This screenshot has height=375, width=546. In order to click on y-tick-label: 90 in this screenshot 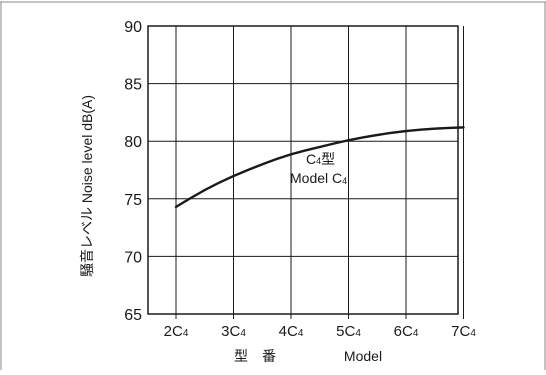, I will do `click(133, 27)`.